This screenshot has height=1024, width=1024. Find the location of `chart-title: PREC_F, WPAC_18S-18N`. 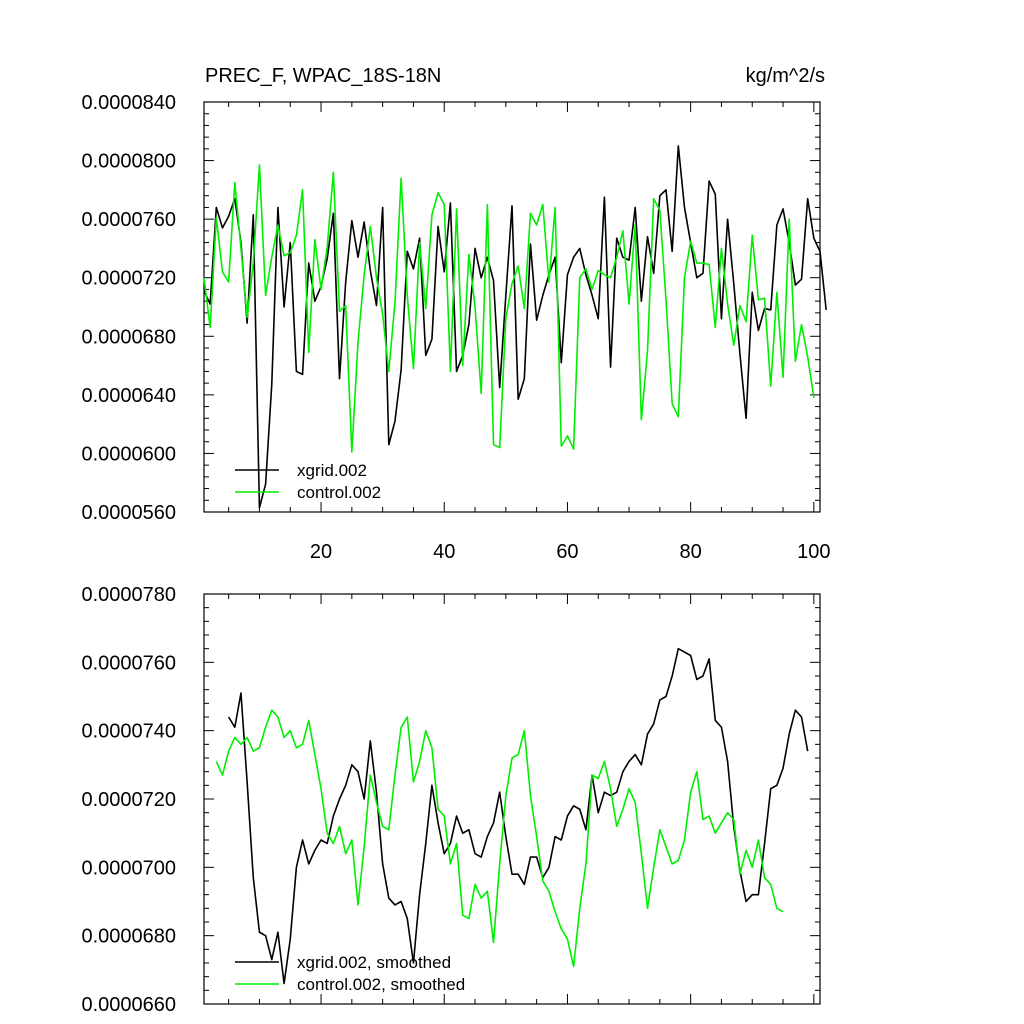

chart-title: PREC_F, WPAC_18S-18N is located at coordinates (323, 76).